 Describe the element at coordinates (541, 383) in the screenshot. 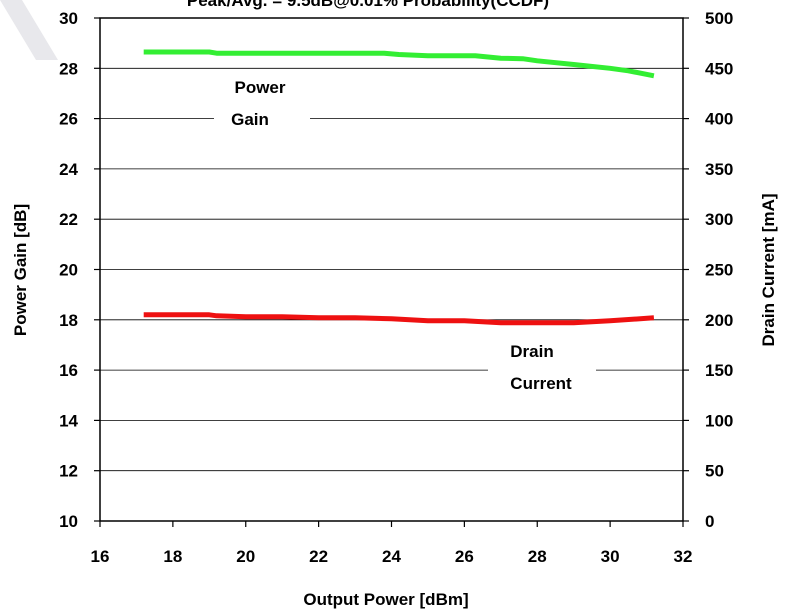

I see `drain-current-label-line2: Current` at that location.